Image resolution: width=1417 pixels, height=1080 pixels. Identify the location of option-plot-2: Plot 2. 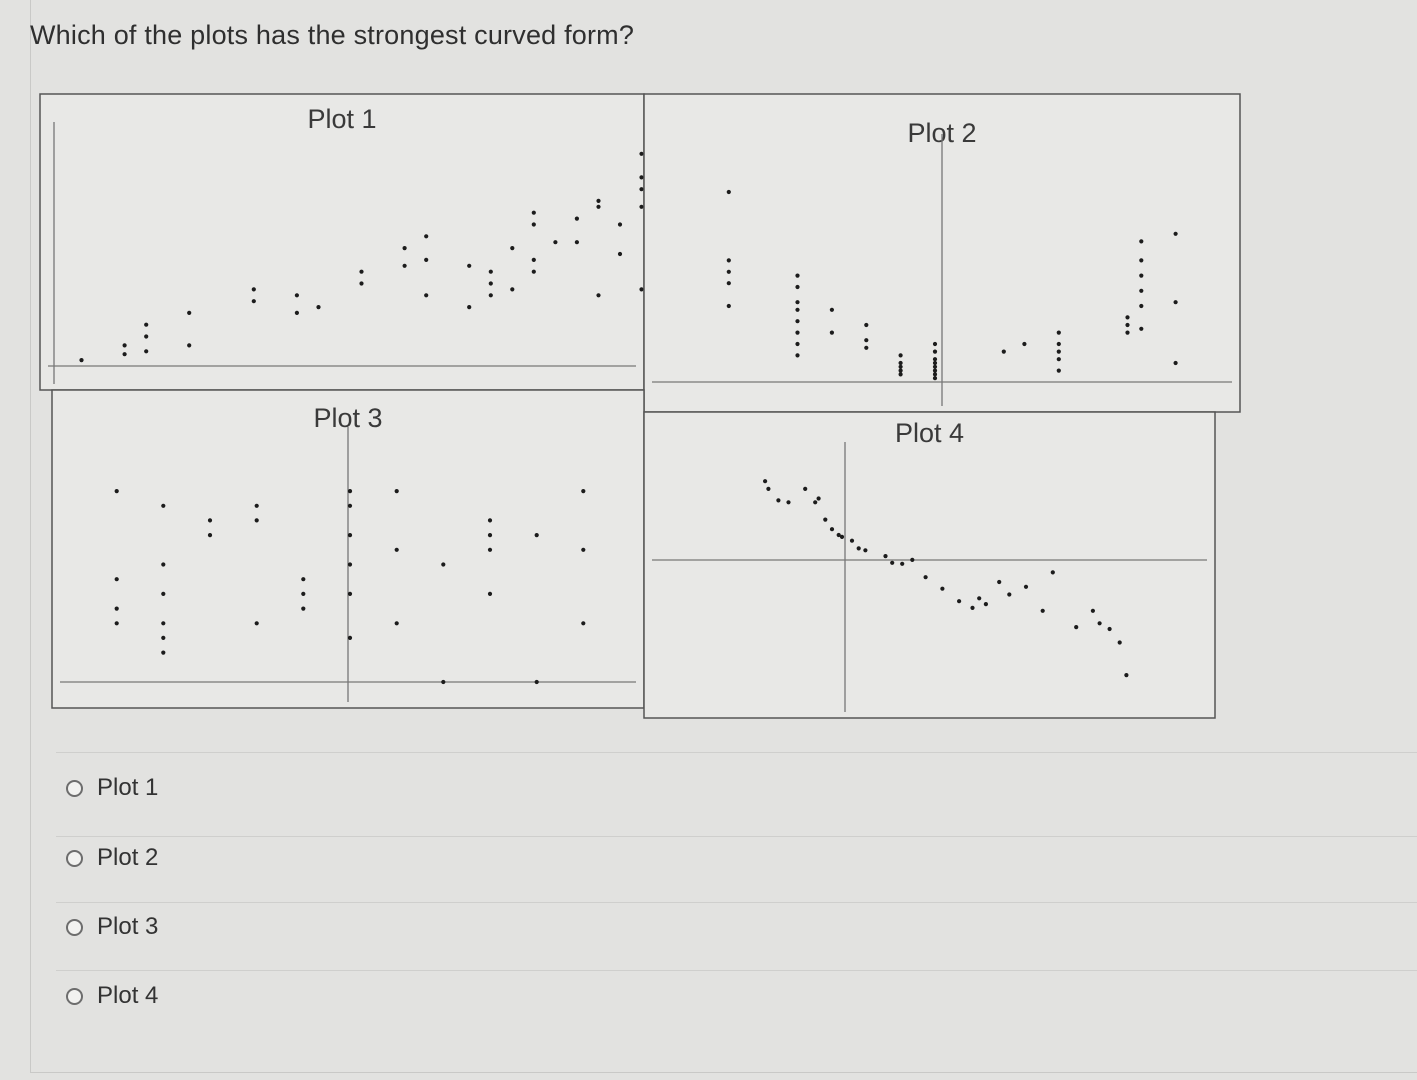
(112, 858).